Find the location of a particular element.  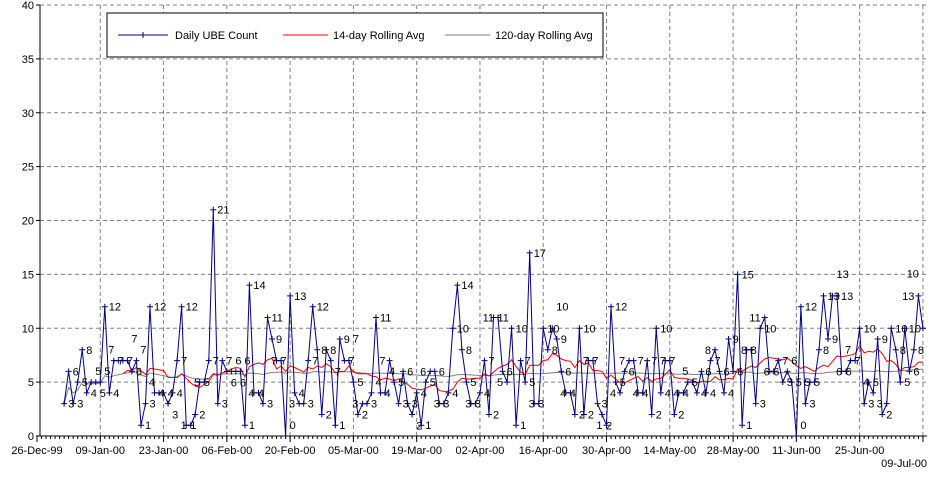

x-tick-label: 06-Feb-00 is located at coordinates (226, 451).